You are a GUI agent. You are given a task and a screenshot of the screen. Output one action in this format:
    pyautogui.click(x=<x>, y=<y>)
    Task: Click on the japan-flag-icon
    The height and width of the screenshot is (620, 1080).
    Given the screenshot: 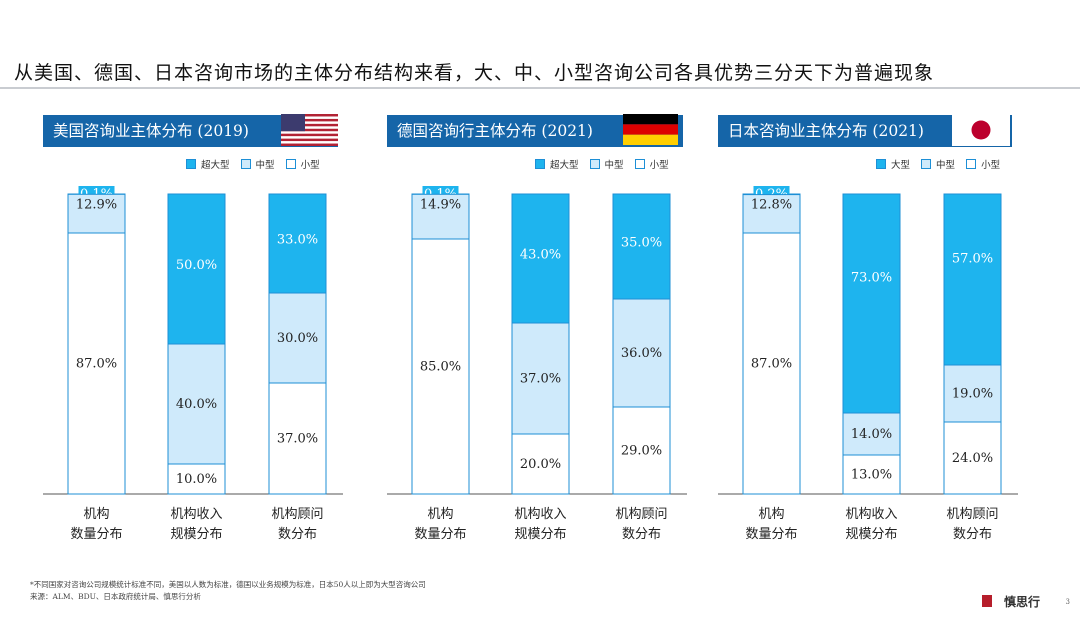 What is the action you would take?
    pyautogui.click(x=981, y=130)
    